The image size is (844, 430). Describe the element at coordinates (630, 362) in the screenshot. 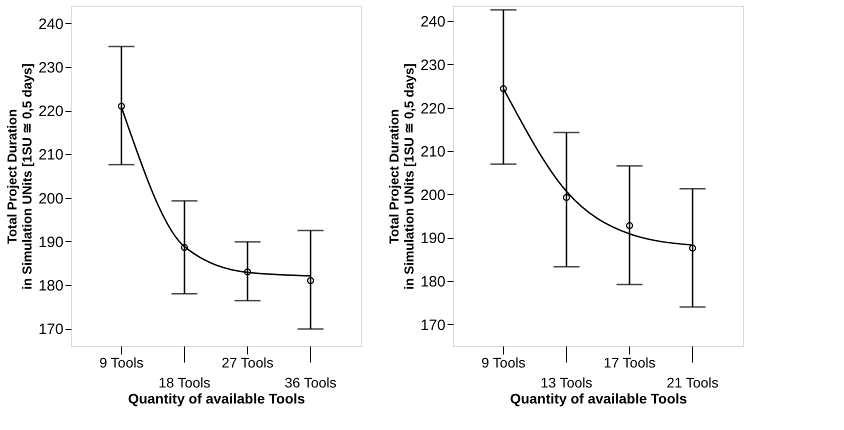

I see `x-tick-label: 17 Tools` at that location.